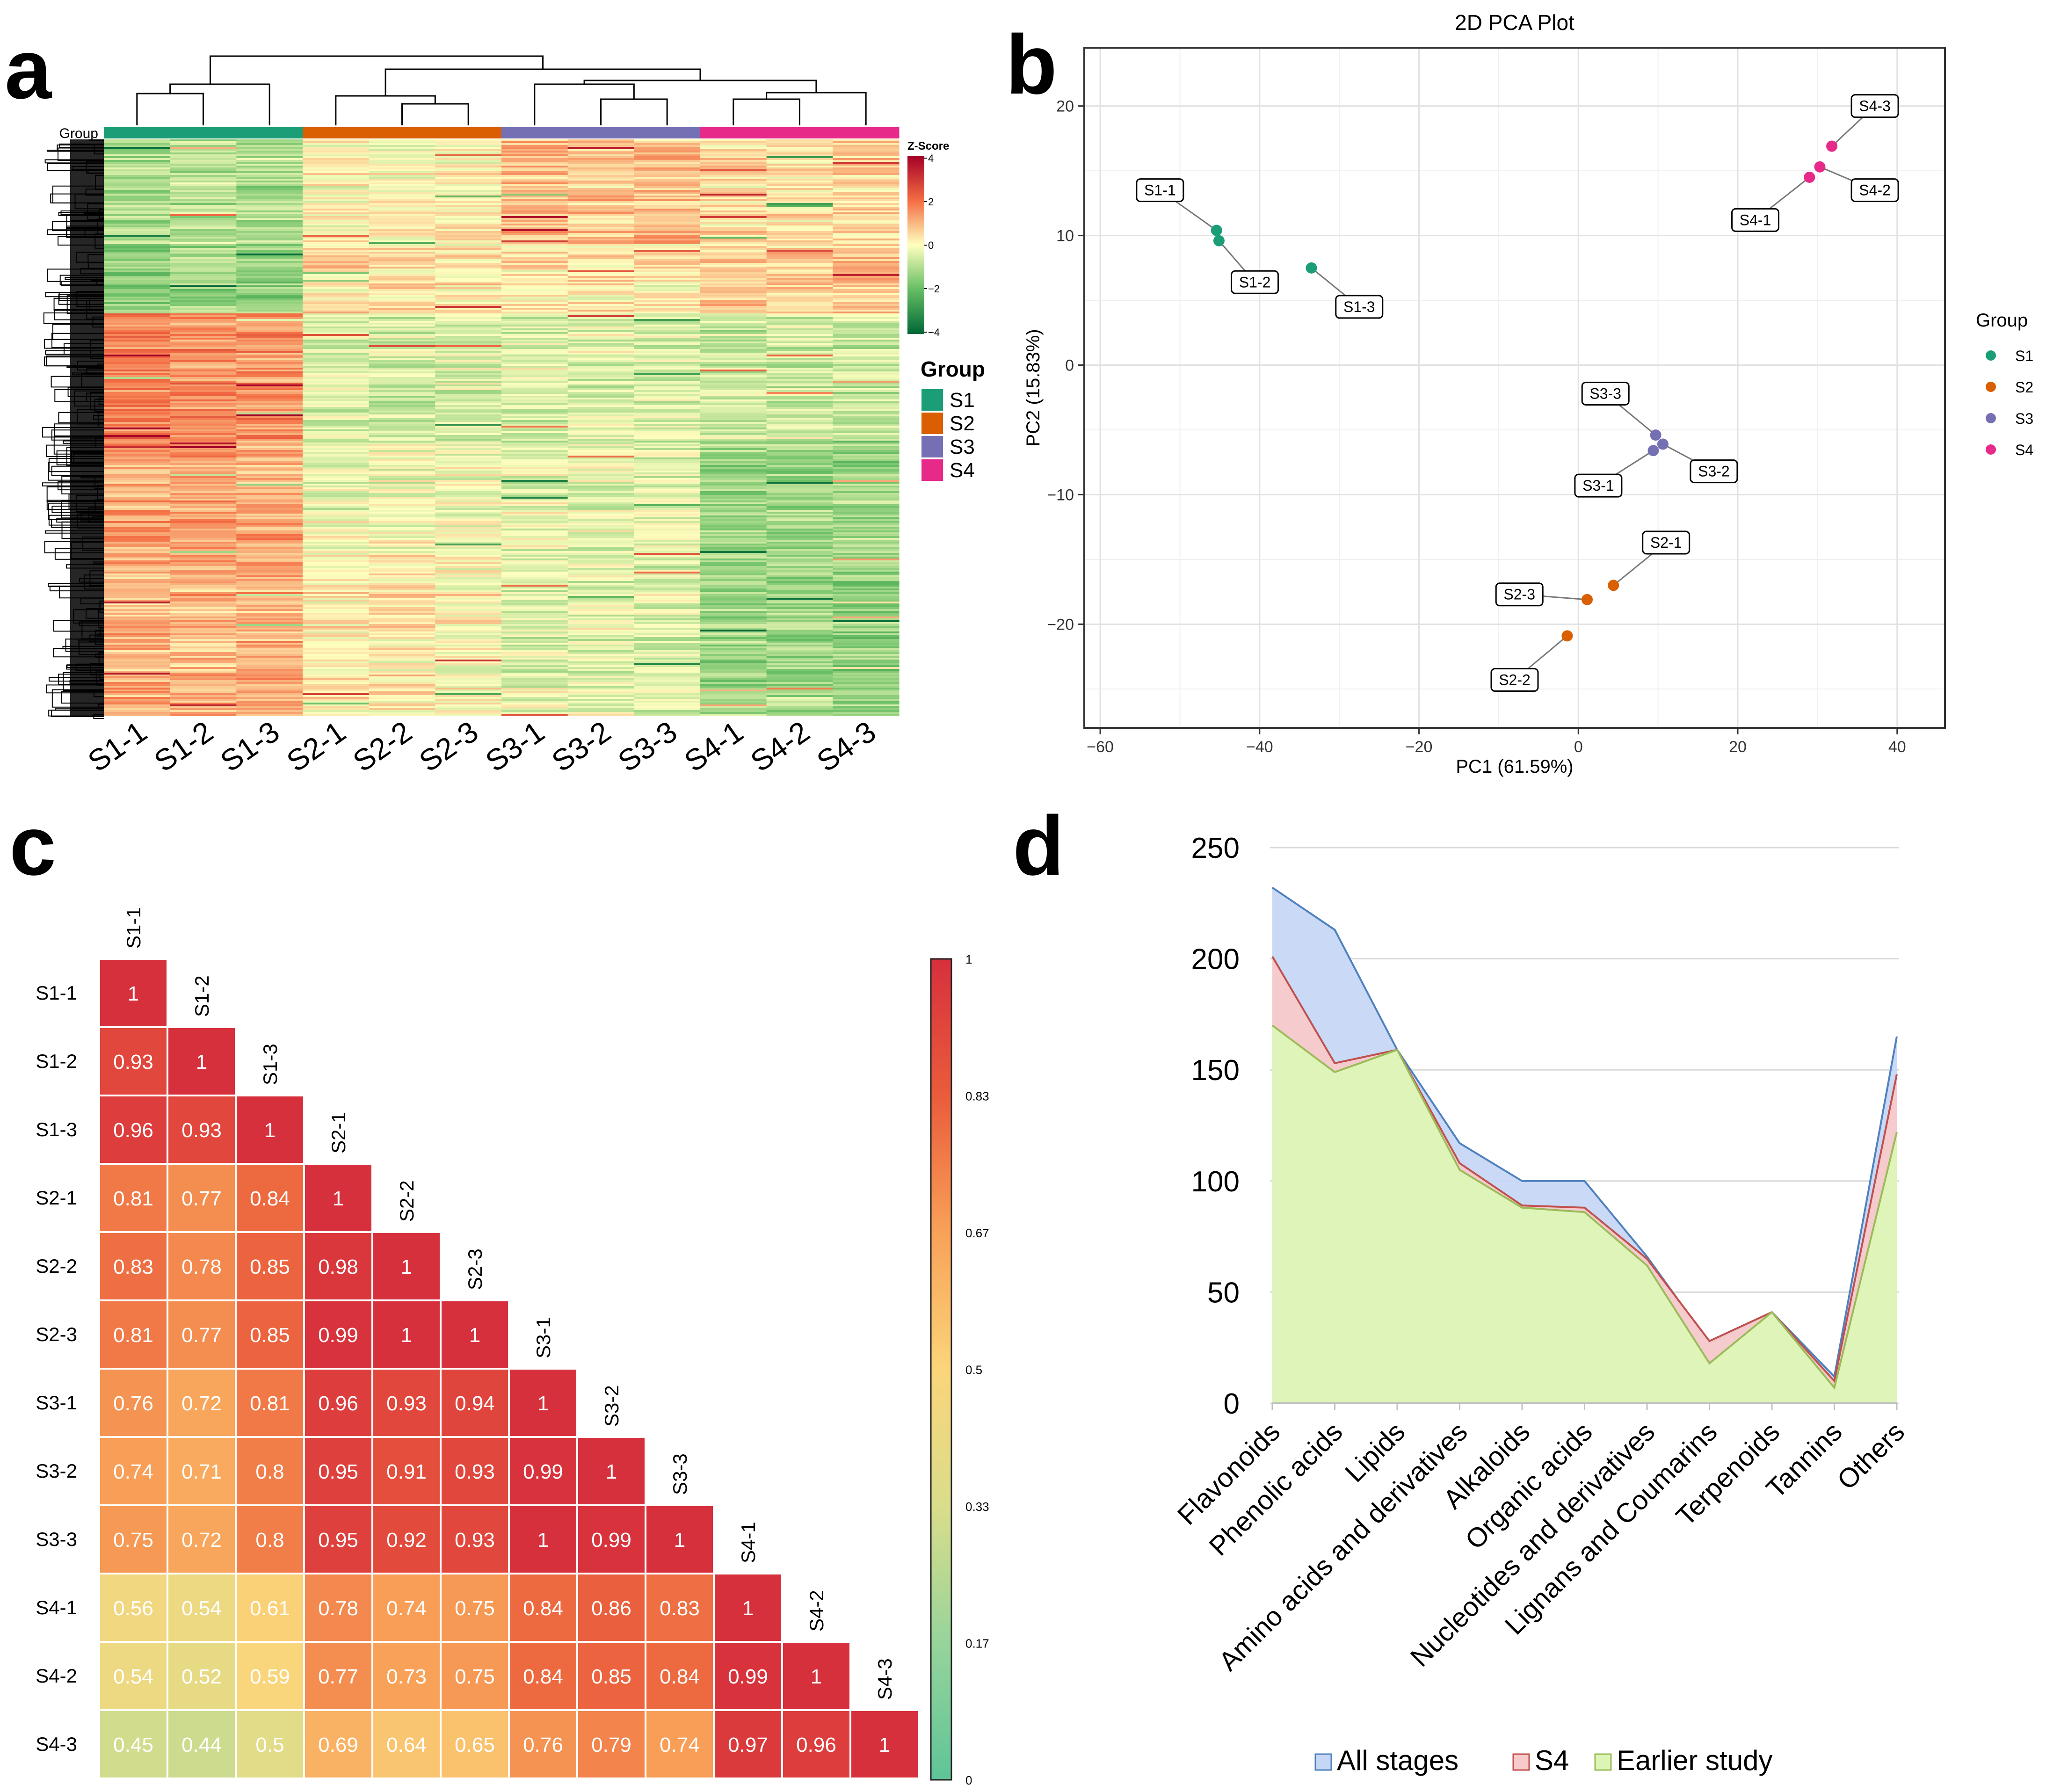 The width and height of the screenshot is (2046, 1792). I want to click on column-label: S3-2, so click(612, 1406).